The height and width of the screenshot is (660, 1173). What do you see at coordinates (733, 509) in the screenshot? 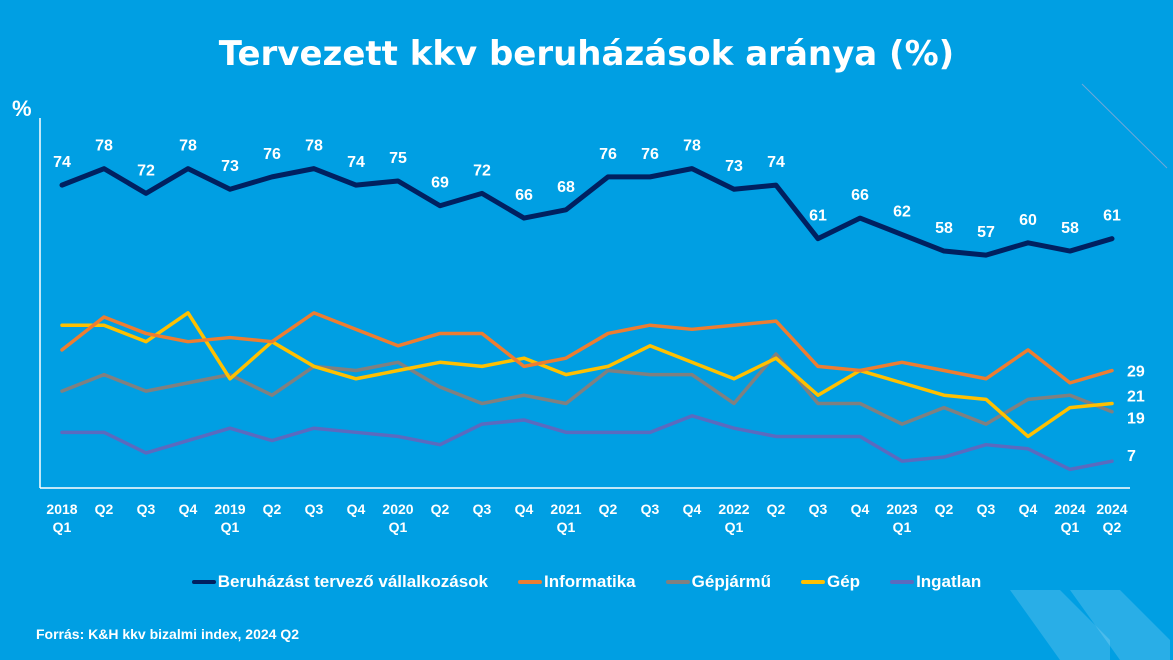
I see `x-tick-label: 2022` at bounding box center [733, 509].